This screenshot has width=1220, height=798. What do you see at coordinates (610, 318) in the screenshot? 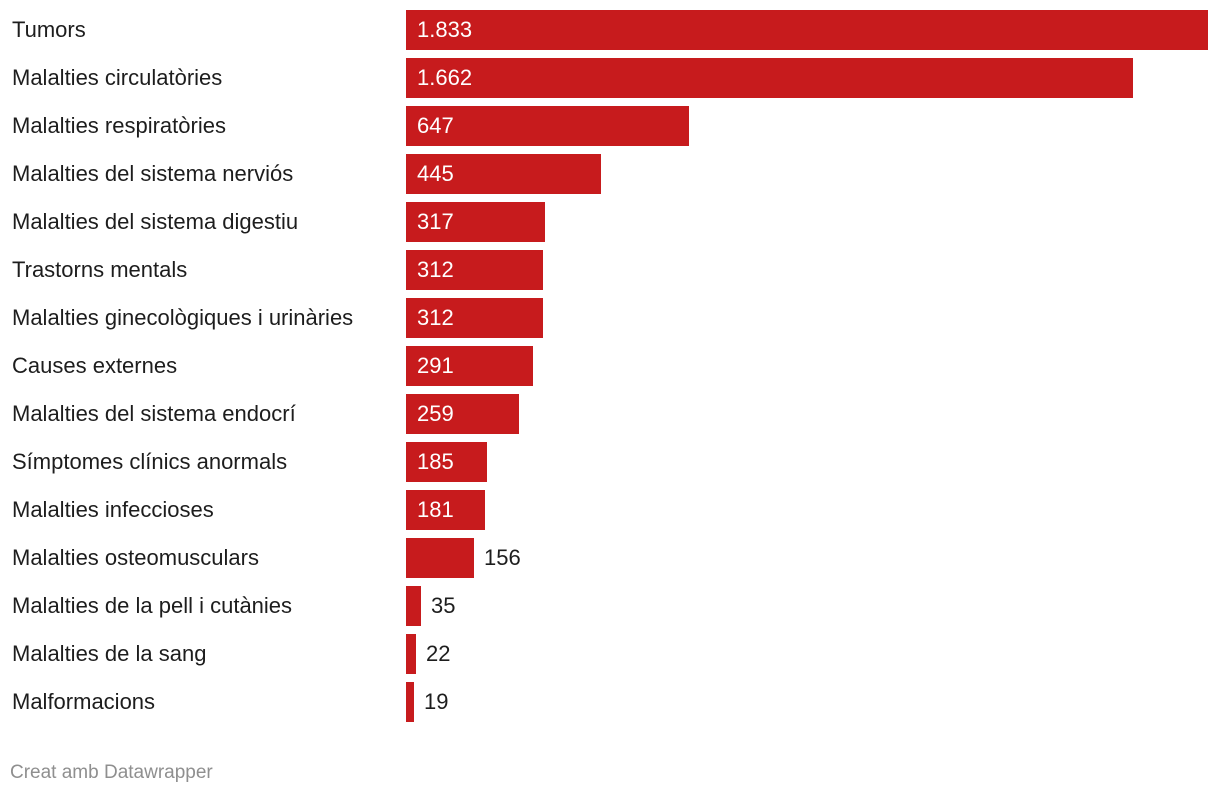
I see `bar-row: Malalties ginecològiques i urinàries 312` at bounding box center [610, 318].